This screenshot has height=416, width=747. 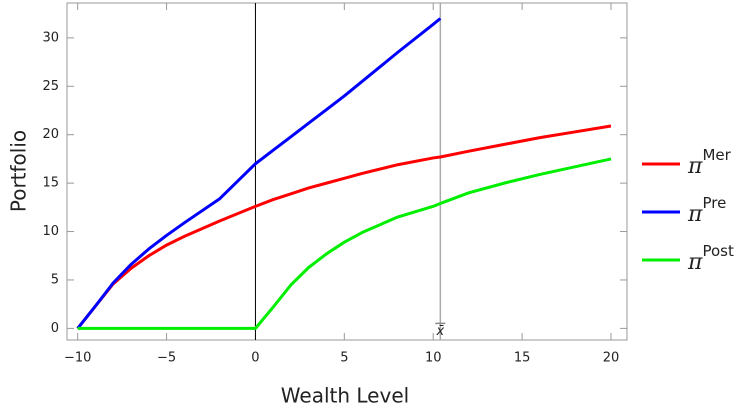 What do you see at coordinates (716, 155) in the screenshot?
I see `legend-superscript: Mer` at bounding box center [716, 155].